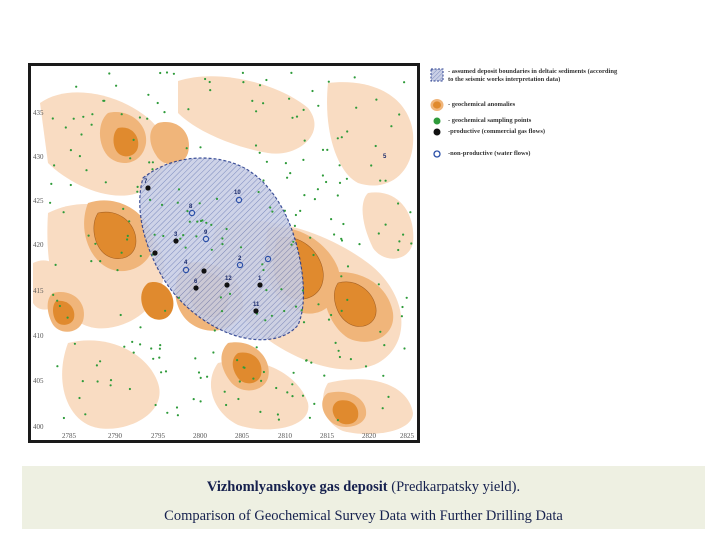 The height and width of the screenshot is (540, 720). Describe the element at coordinates (526, 132) in the screenshot. I see `legend-item-productive-well: -productive (commercial gas flows)` at that location.